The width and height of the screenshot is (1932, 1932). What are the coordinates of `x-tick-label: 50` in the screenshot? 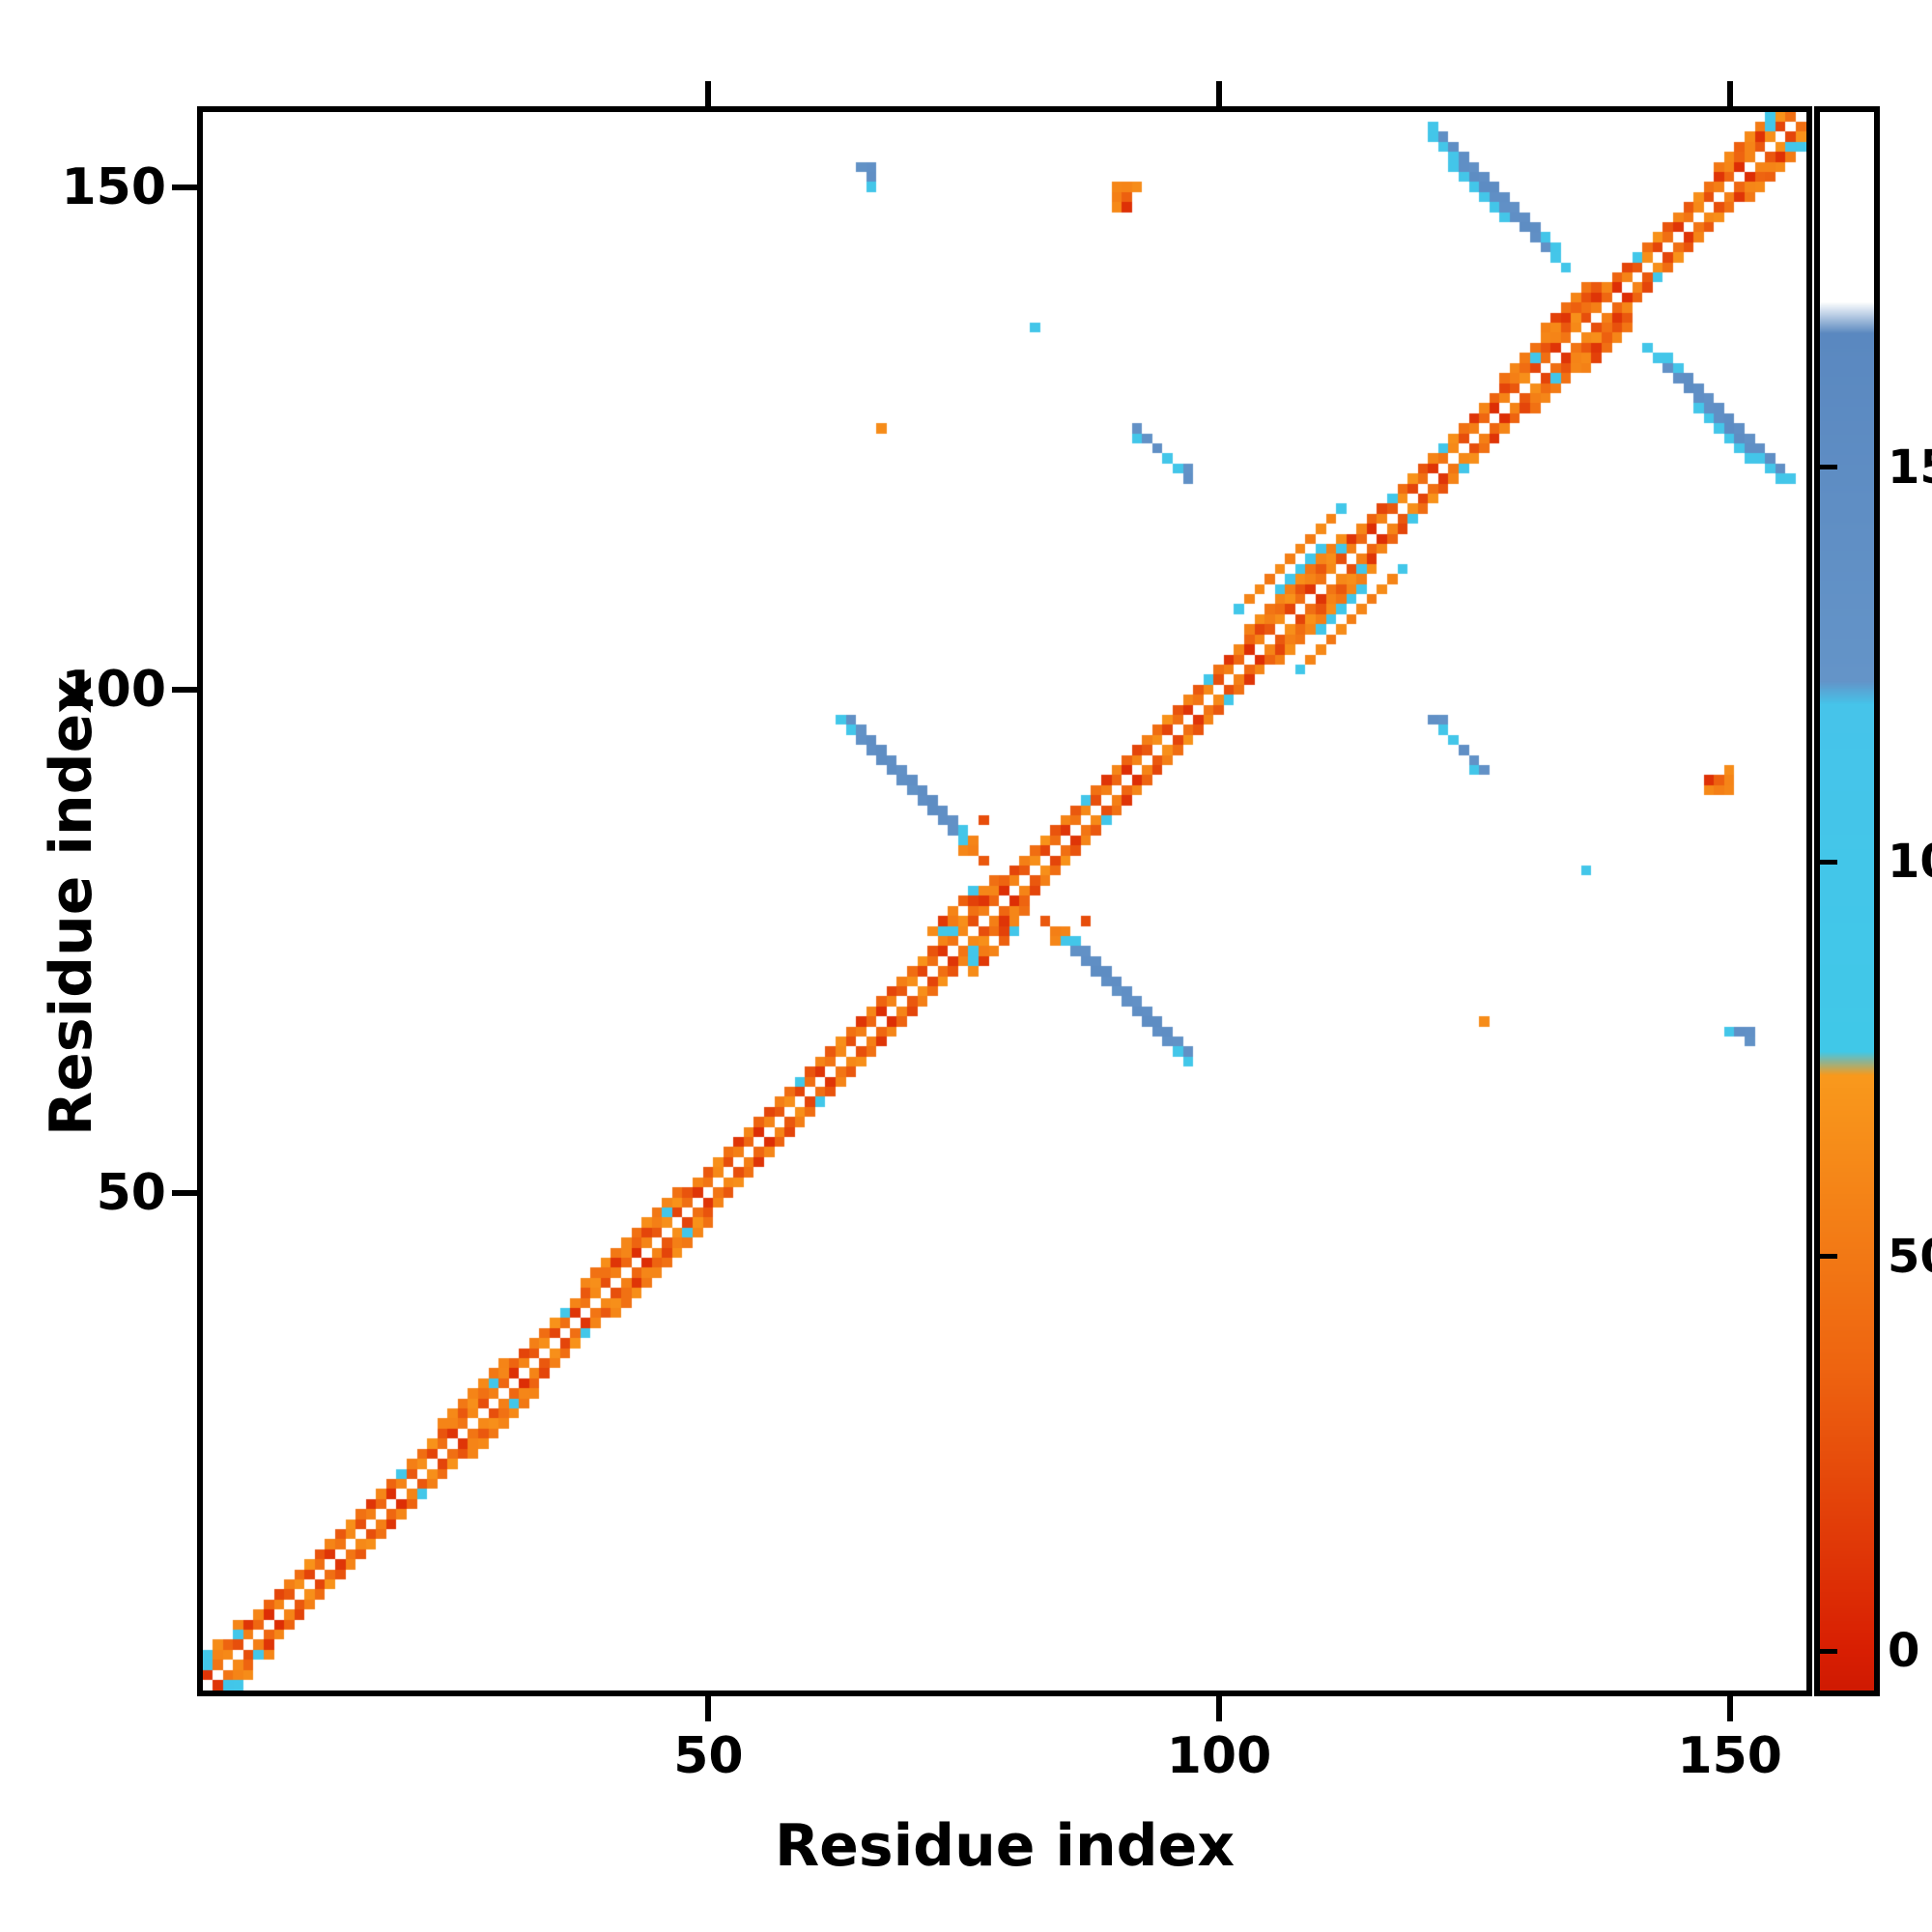 It's located at (708, 1756).